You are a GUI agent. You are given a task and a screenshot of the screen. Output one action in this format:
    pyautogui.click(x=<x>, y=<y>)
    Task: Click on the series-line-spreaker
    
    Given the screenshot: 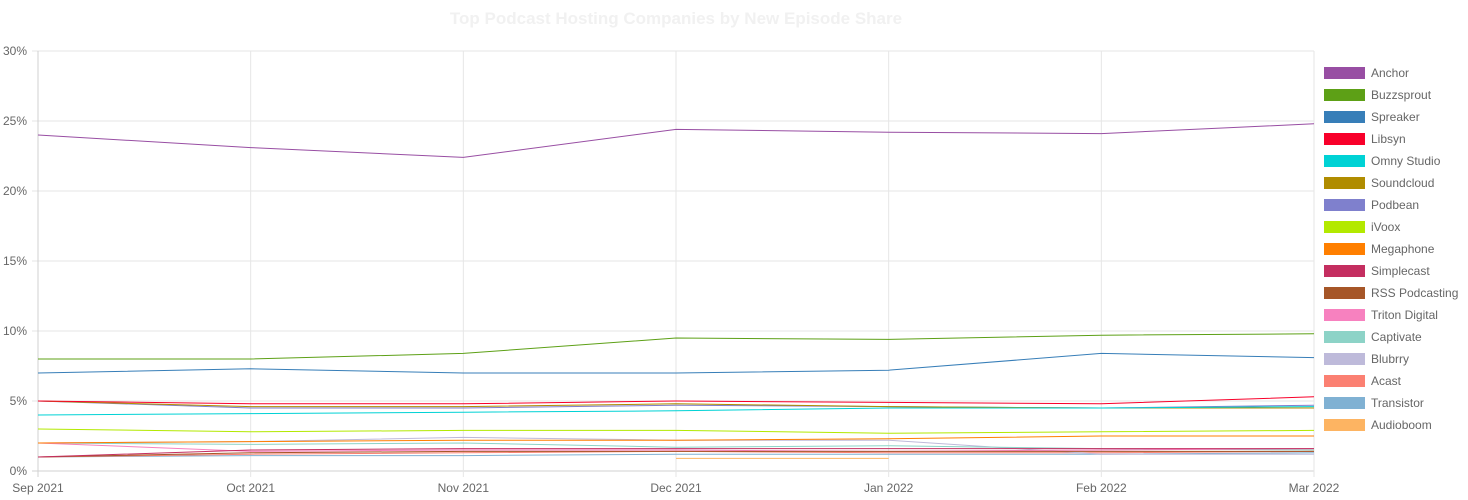 What is the action you would take?
    pyautogui.click(x=676, y=363)
    